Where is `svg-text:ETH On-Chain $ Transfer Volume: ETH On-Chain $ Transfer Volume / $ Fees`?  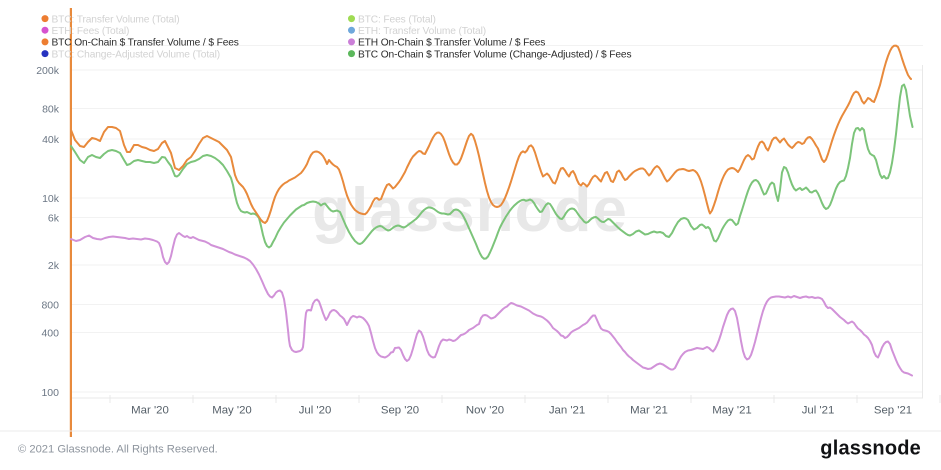
svg-text:ETH On-Chain $ Transfer Volume: ETH On-Chain $ Transfer Volume / $ Fees is located at coordinates (451, 43).